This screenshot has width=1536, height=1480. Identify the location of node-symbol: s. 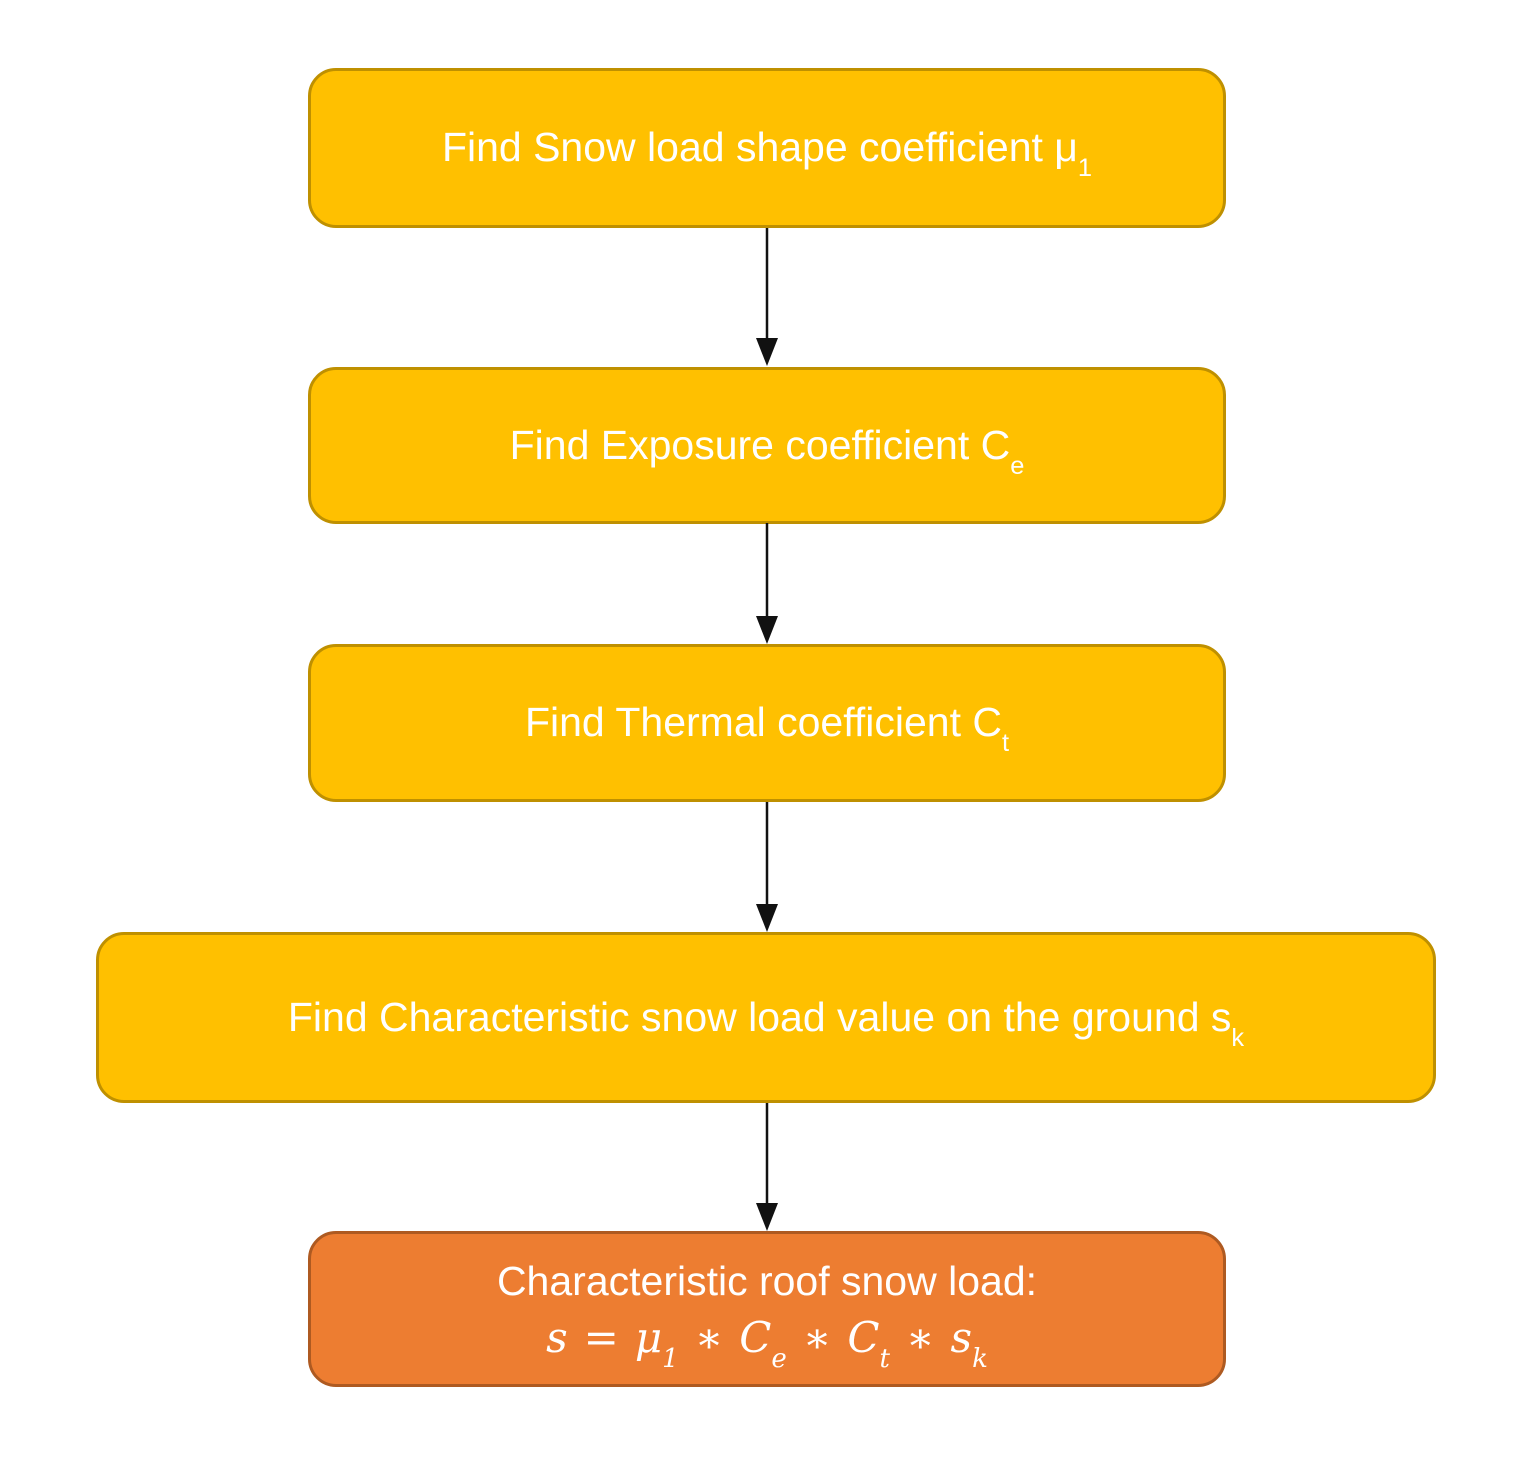
(1221, 1016).